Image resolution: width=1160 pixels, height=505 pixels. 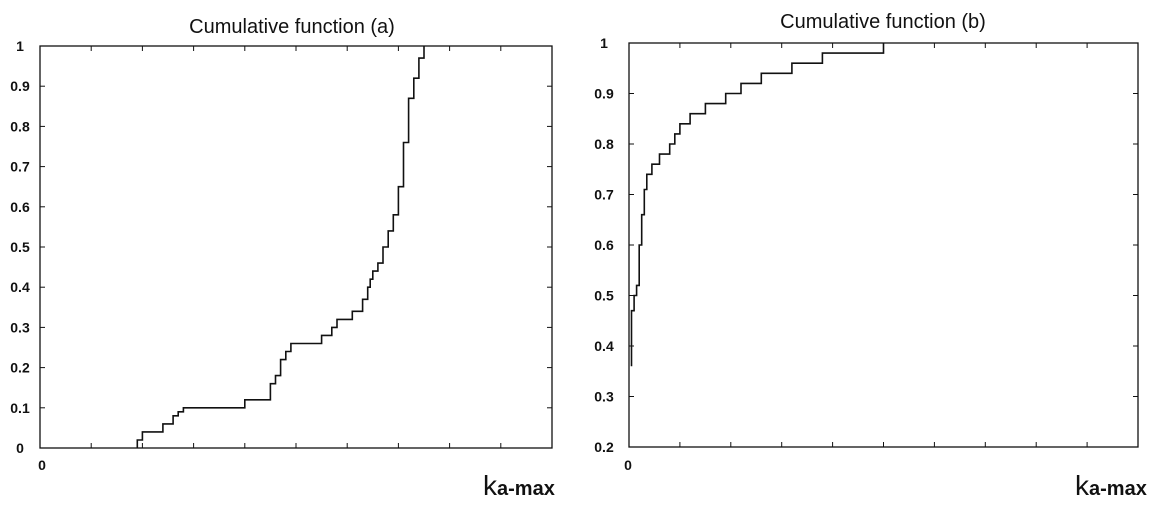 What do you see at coordinates (20, 448) in the screenshot?
I see `chart-a-y-tick-label: 0` at bounding box center [20, 448].